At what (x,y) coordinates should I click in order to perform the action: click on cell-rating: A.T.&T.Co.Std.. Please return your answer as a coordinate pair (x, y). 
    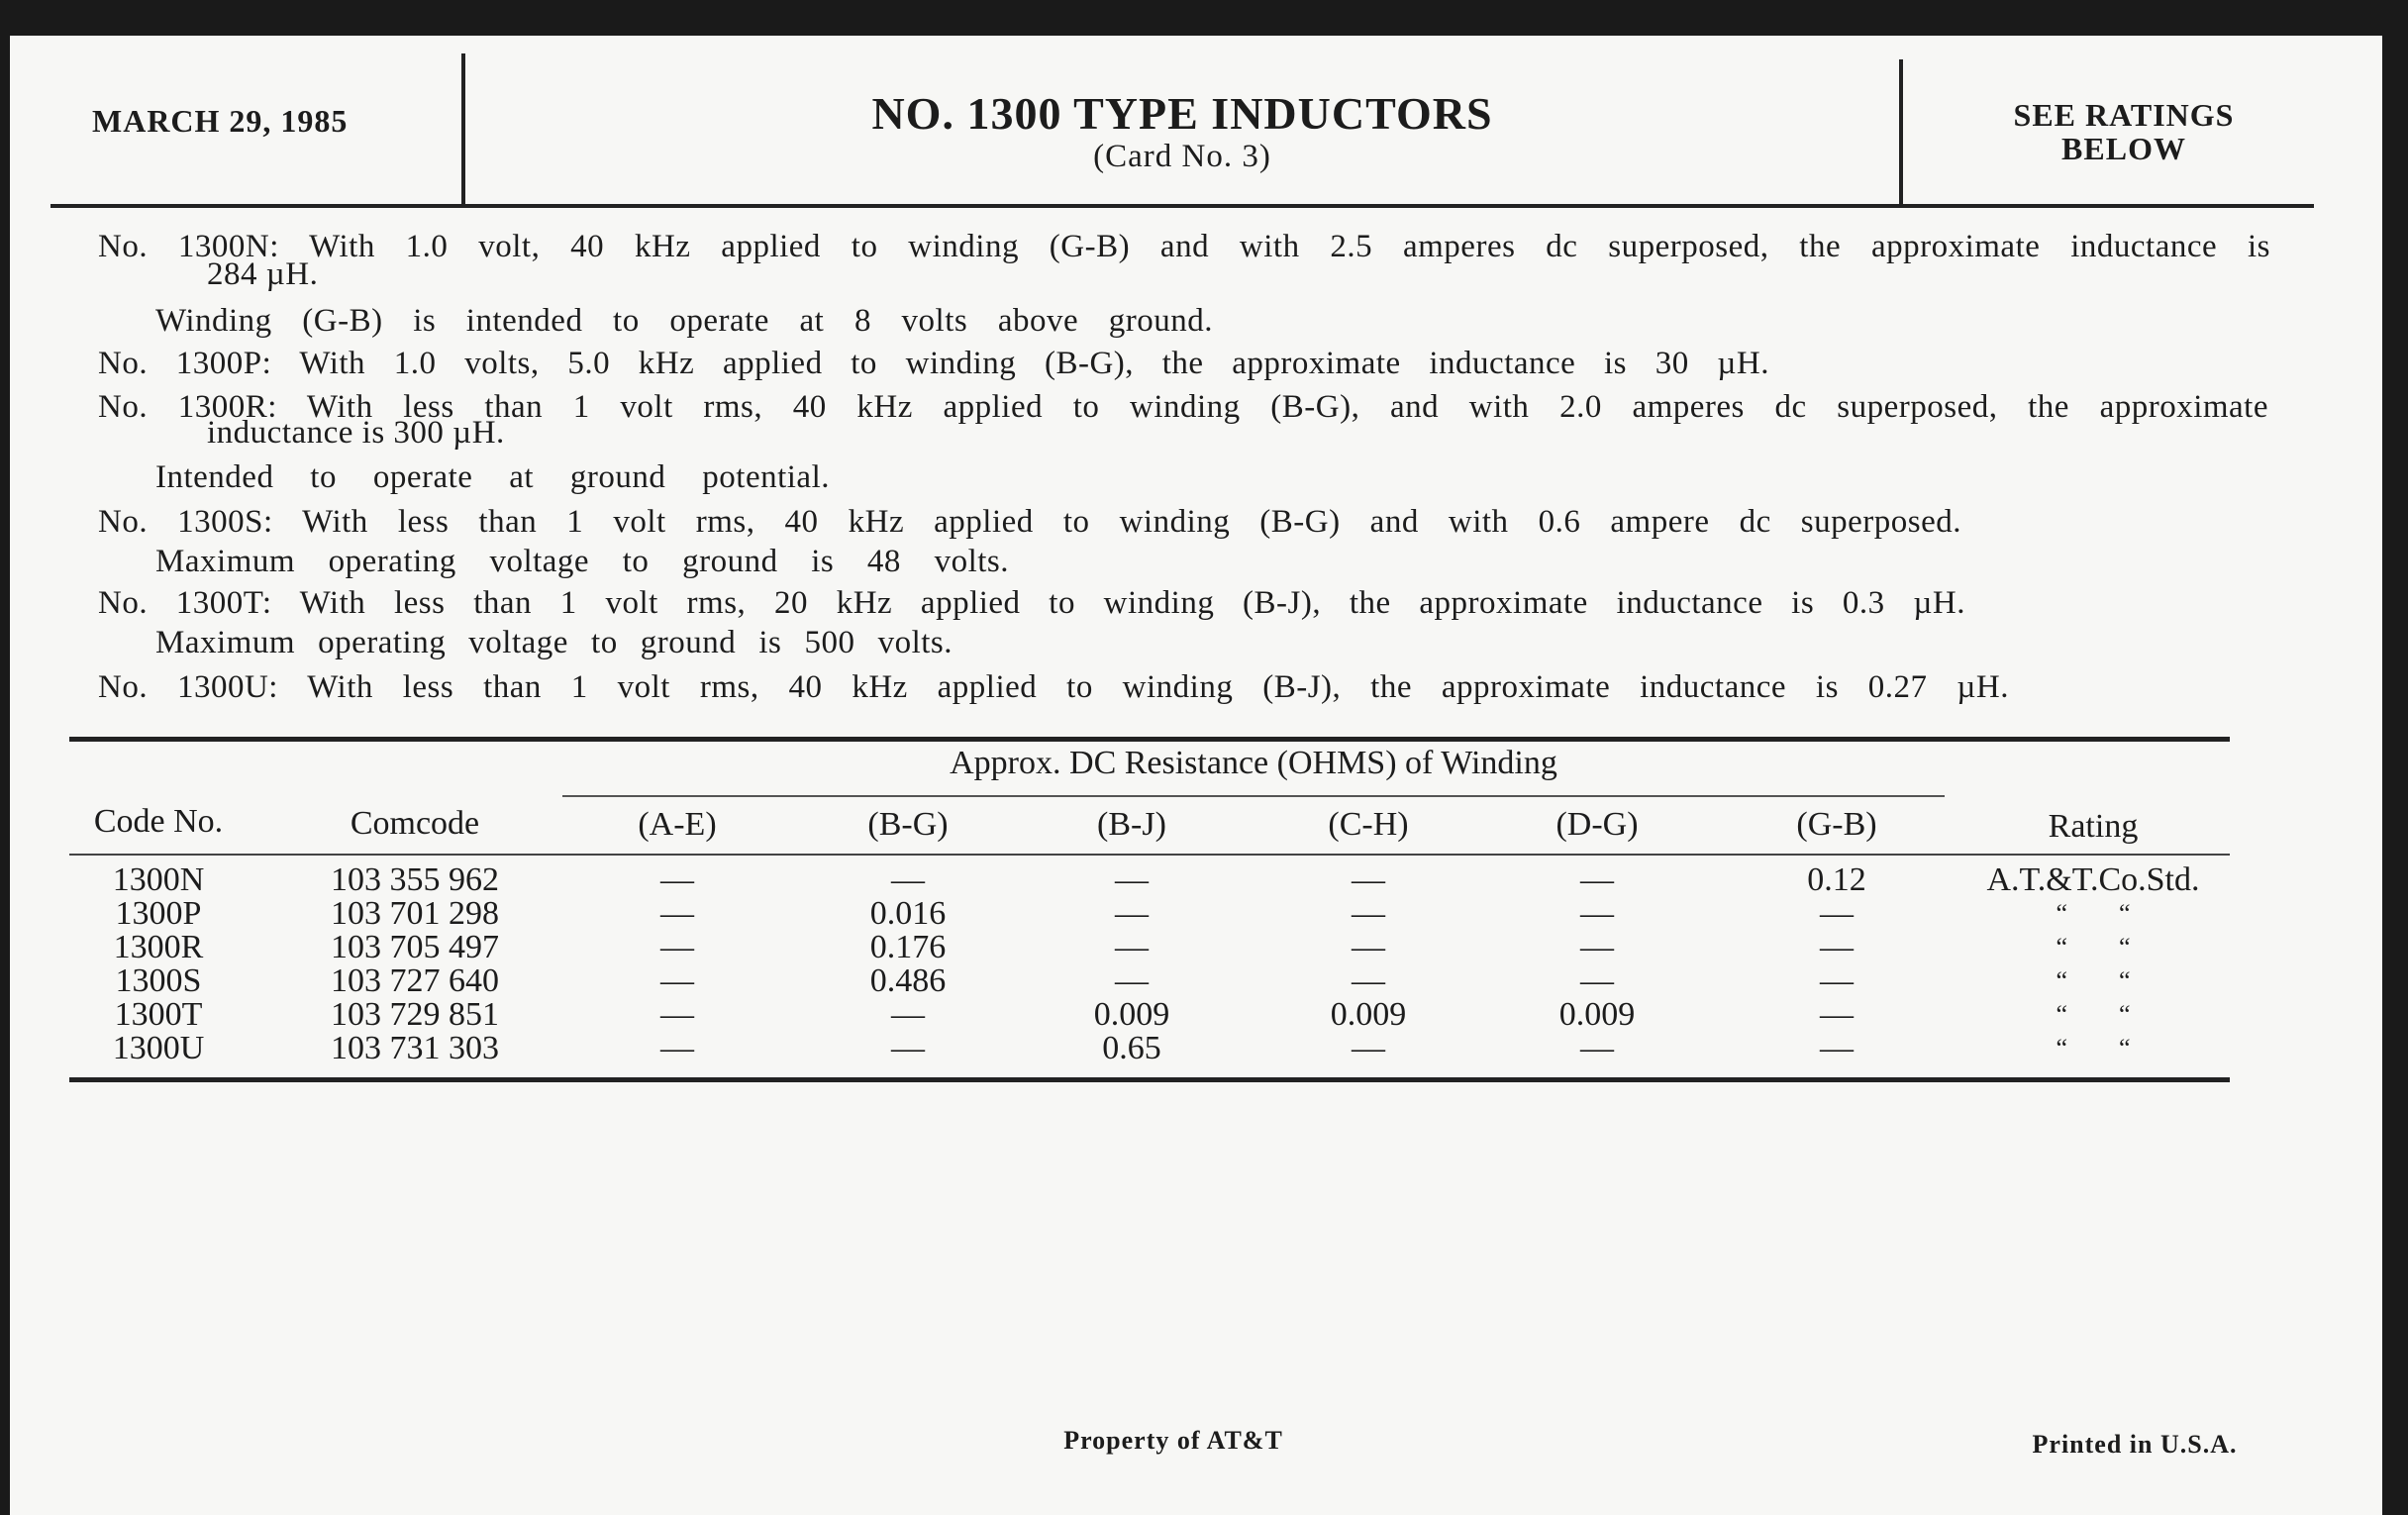
    Looking at the image, I should click on (2093, 879).